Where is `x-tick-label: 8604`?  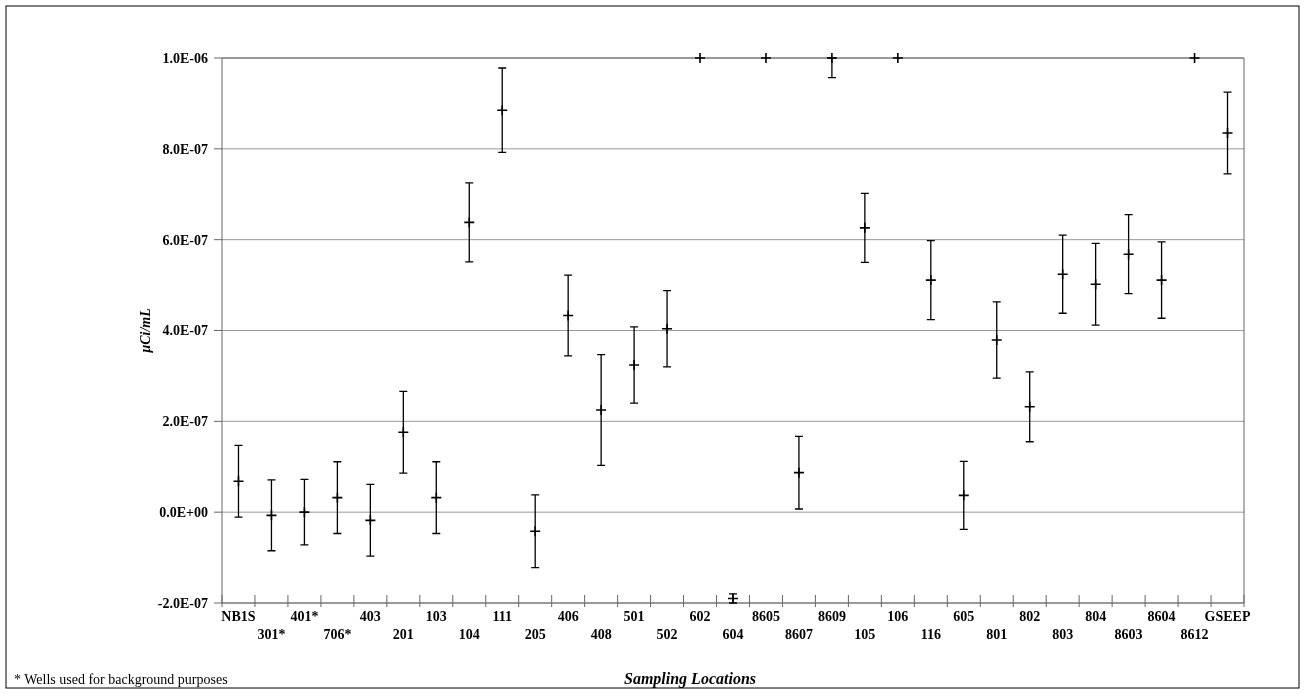
x-tick-label: 8604 is located at coordinates (1161, 616).